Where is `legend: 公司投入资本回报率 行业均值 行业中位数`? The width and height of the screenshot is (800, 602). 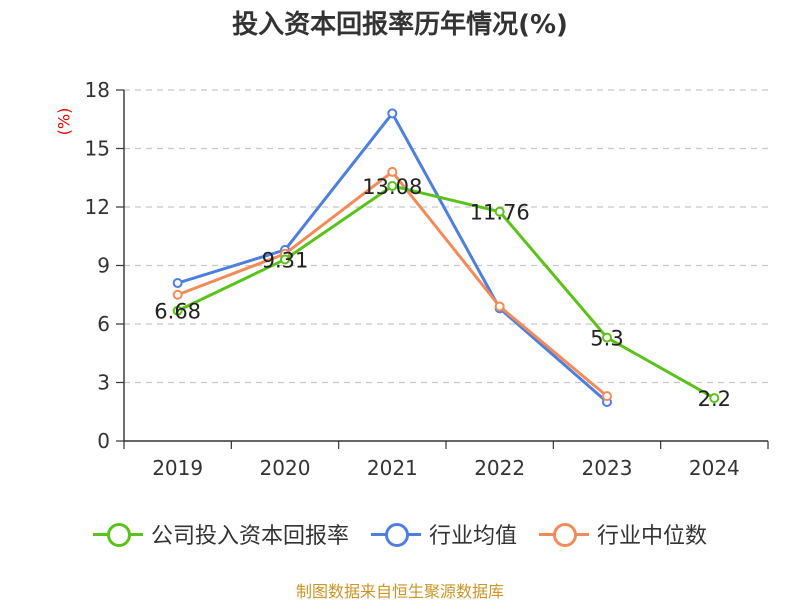
legend: 公司投入资本回报率 行业均值 行业中位数 is located at coordinates (400, 534).